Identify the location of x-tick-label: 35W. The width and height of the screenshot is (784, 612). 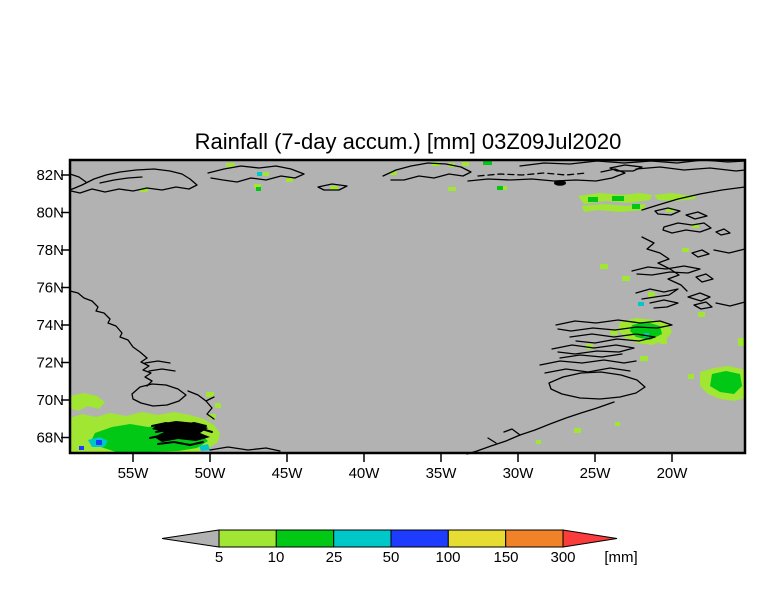
(442, 473).